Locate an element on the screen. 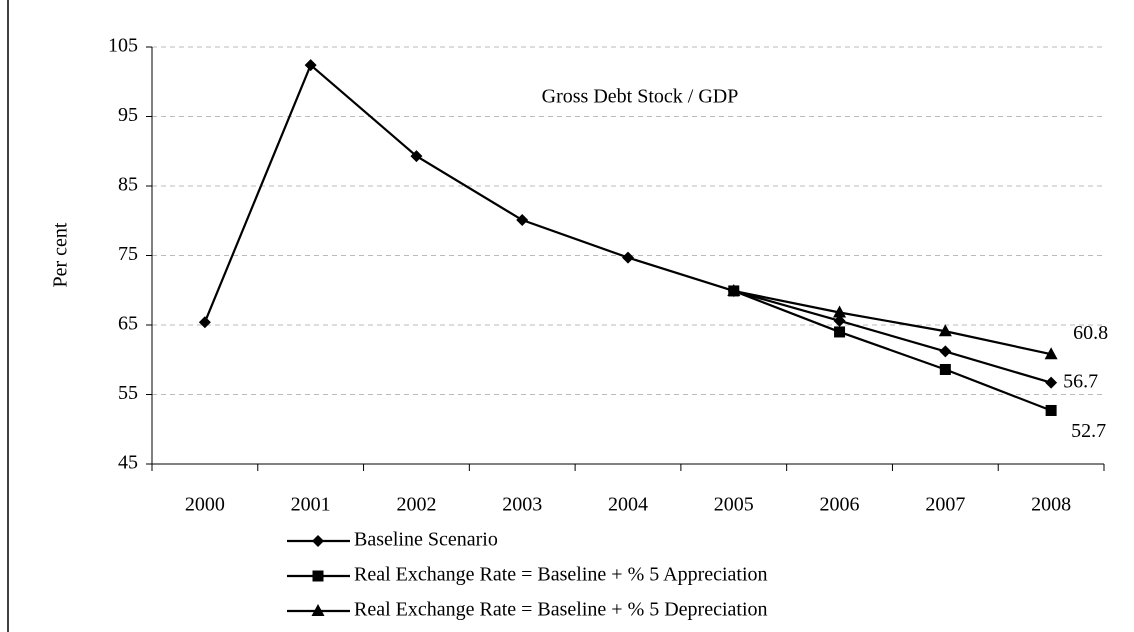 This screenshot has height=632, width=1134. data-label: 56.7 is located at coordinates (1080, 381).